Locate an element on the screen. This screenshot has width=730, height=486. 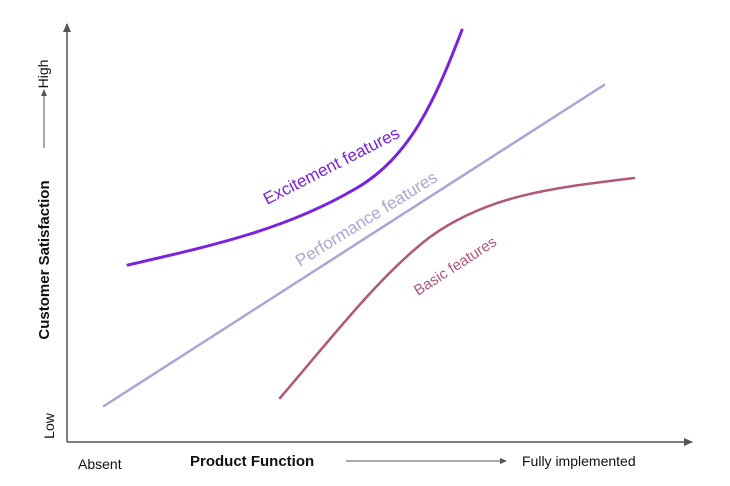
basic-label: Basic features is located at coordinates (455, 266).